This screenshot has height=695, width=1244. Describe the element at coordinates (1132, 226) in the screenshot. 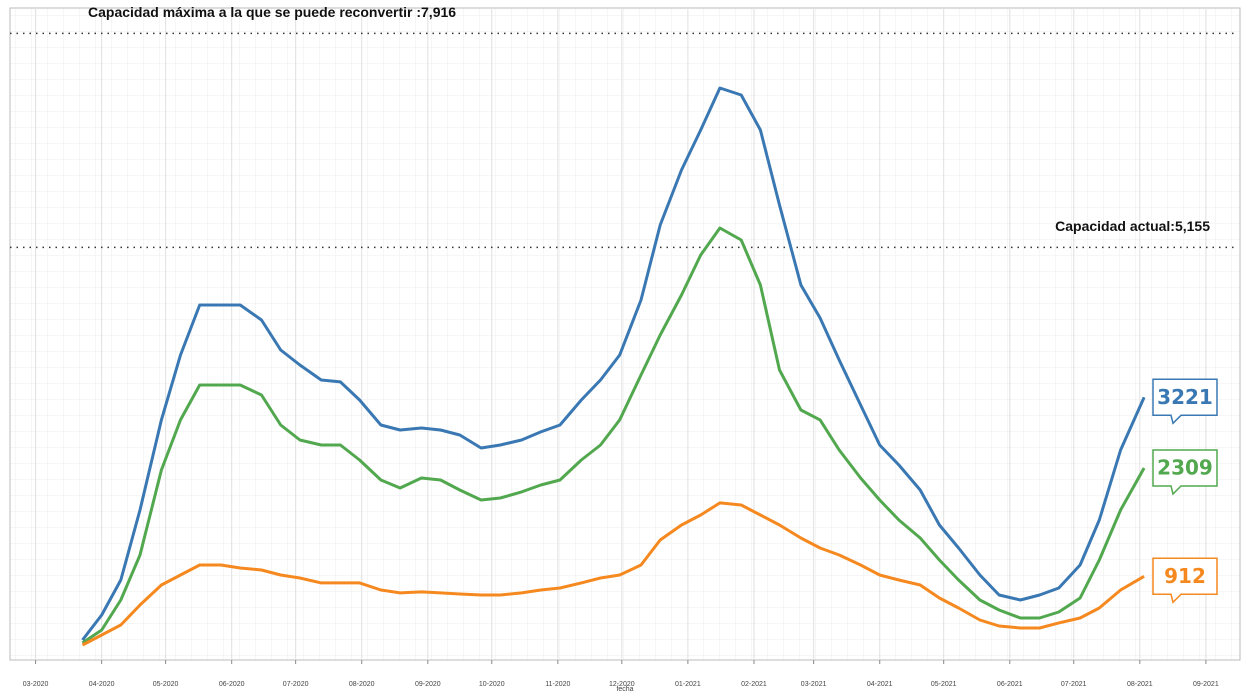

I see `annotation: Capacidad actual:5,155` at that location.